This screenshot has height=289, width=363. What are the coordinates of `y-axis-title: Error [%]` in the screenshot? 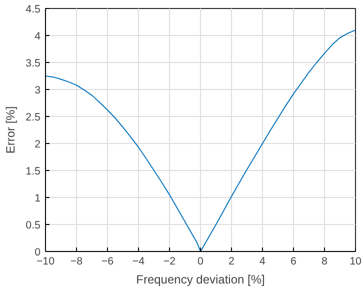 It's located at (11, 130).